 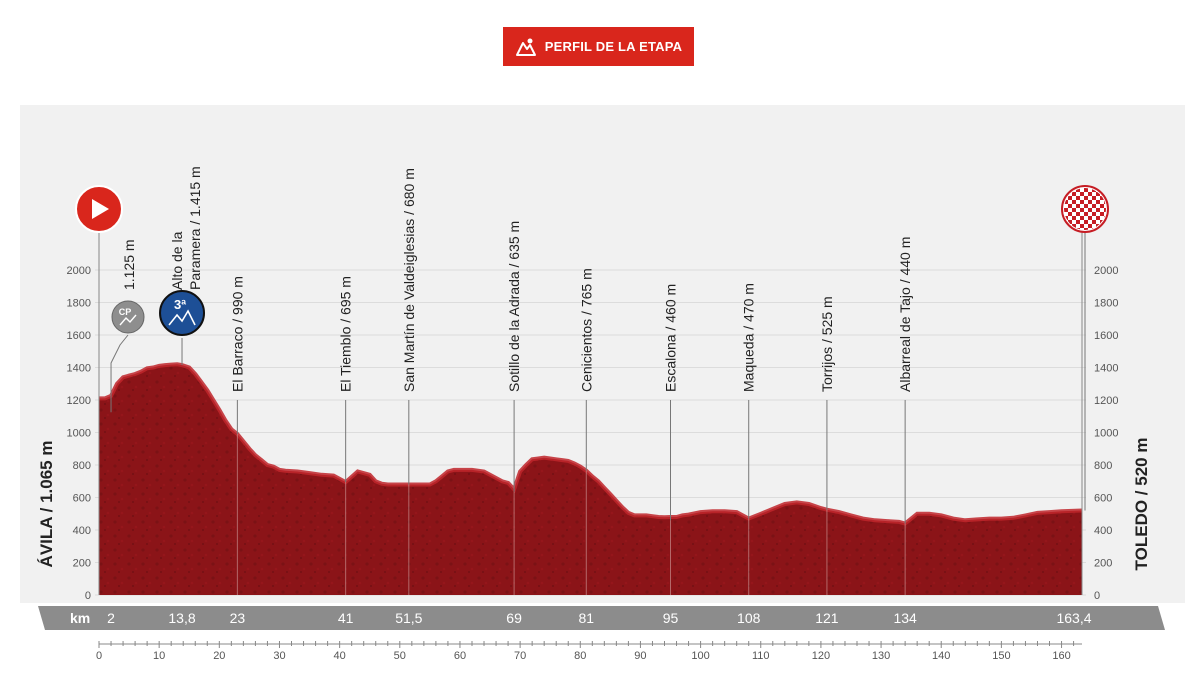 What do you see at coordinates (881, 656) in the screenshot?
I see `km-ruler-label: 130` at bounding box center [881, 656].